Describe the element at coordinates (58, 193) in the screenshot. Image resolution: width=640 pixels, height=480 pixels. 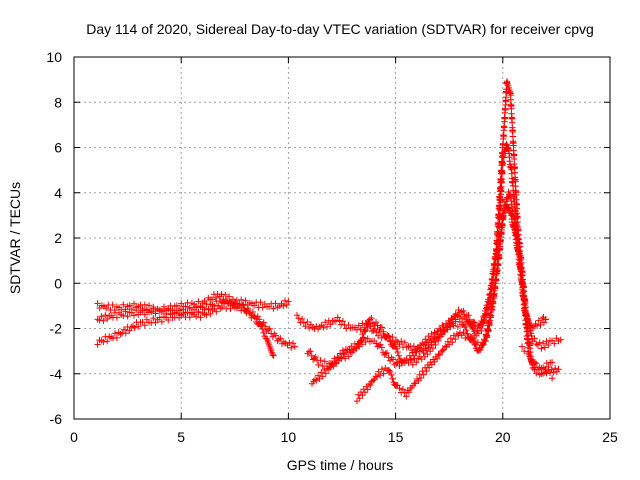
I see `y-tick-label: 4` at that location.